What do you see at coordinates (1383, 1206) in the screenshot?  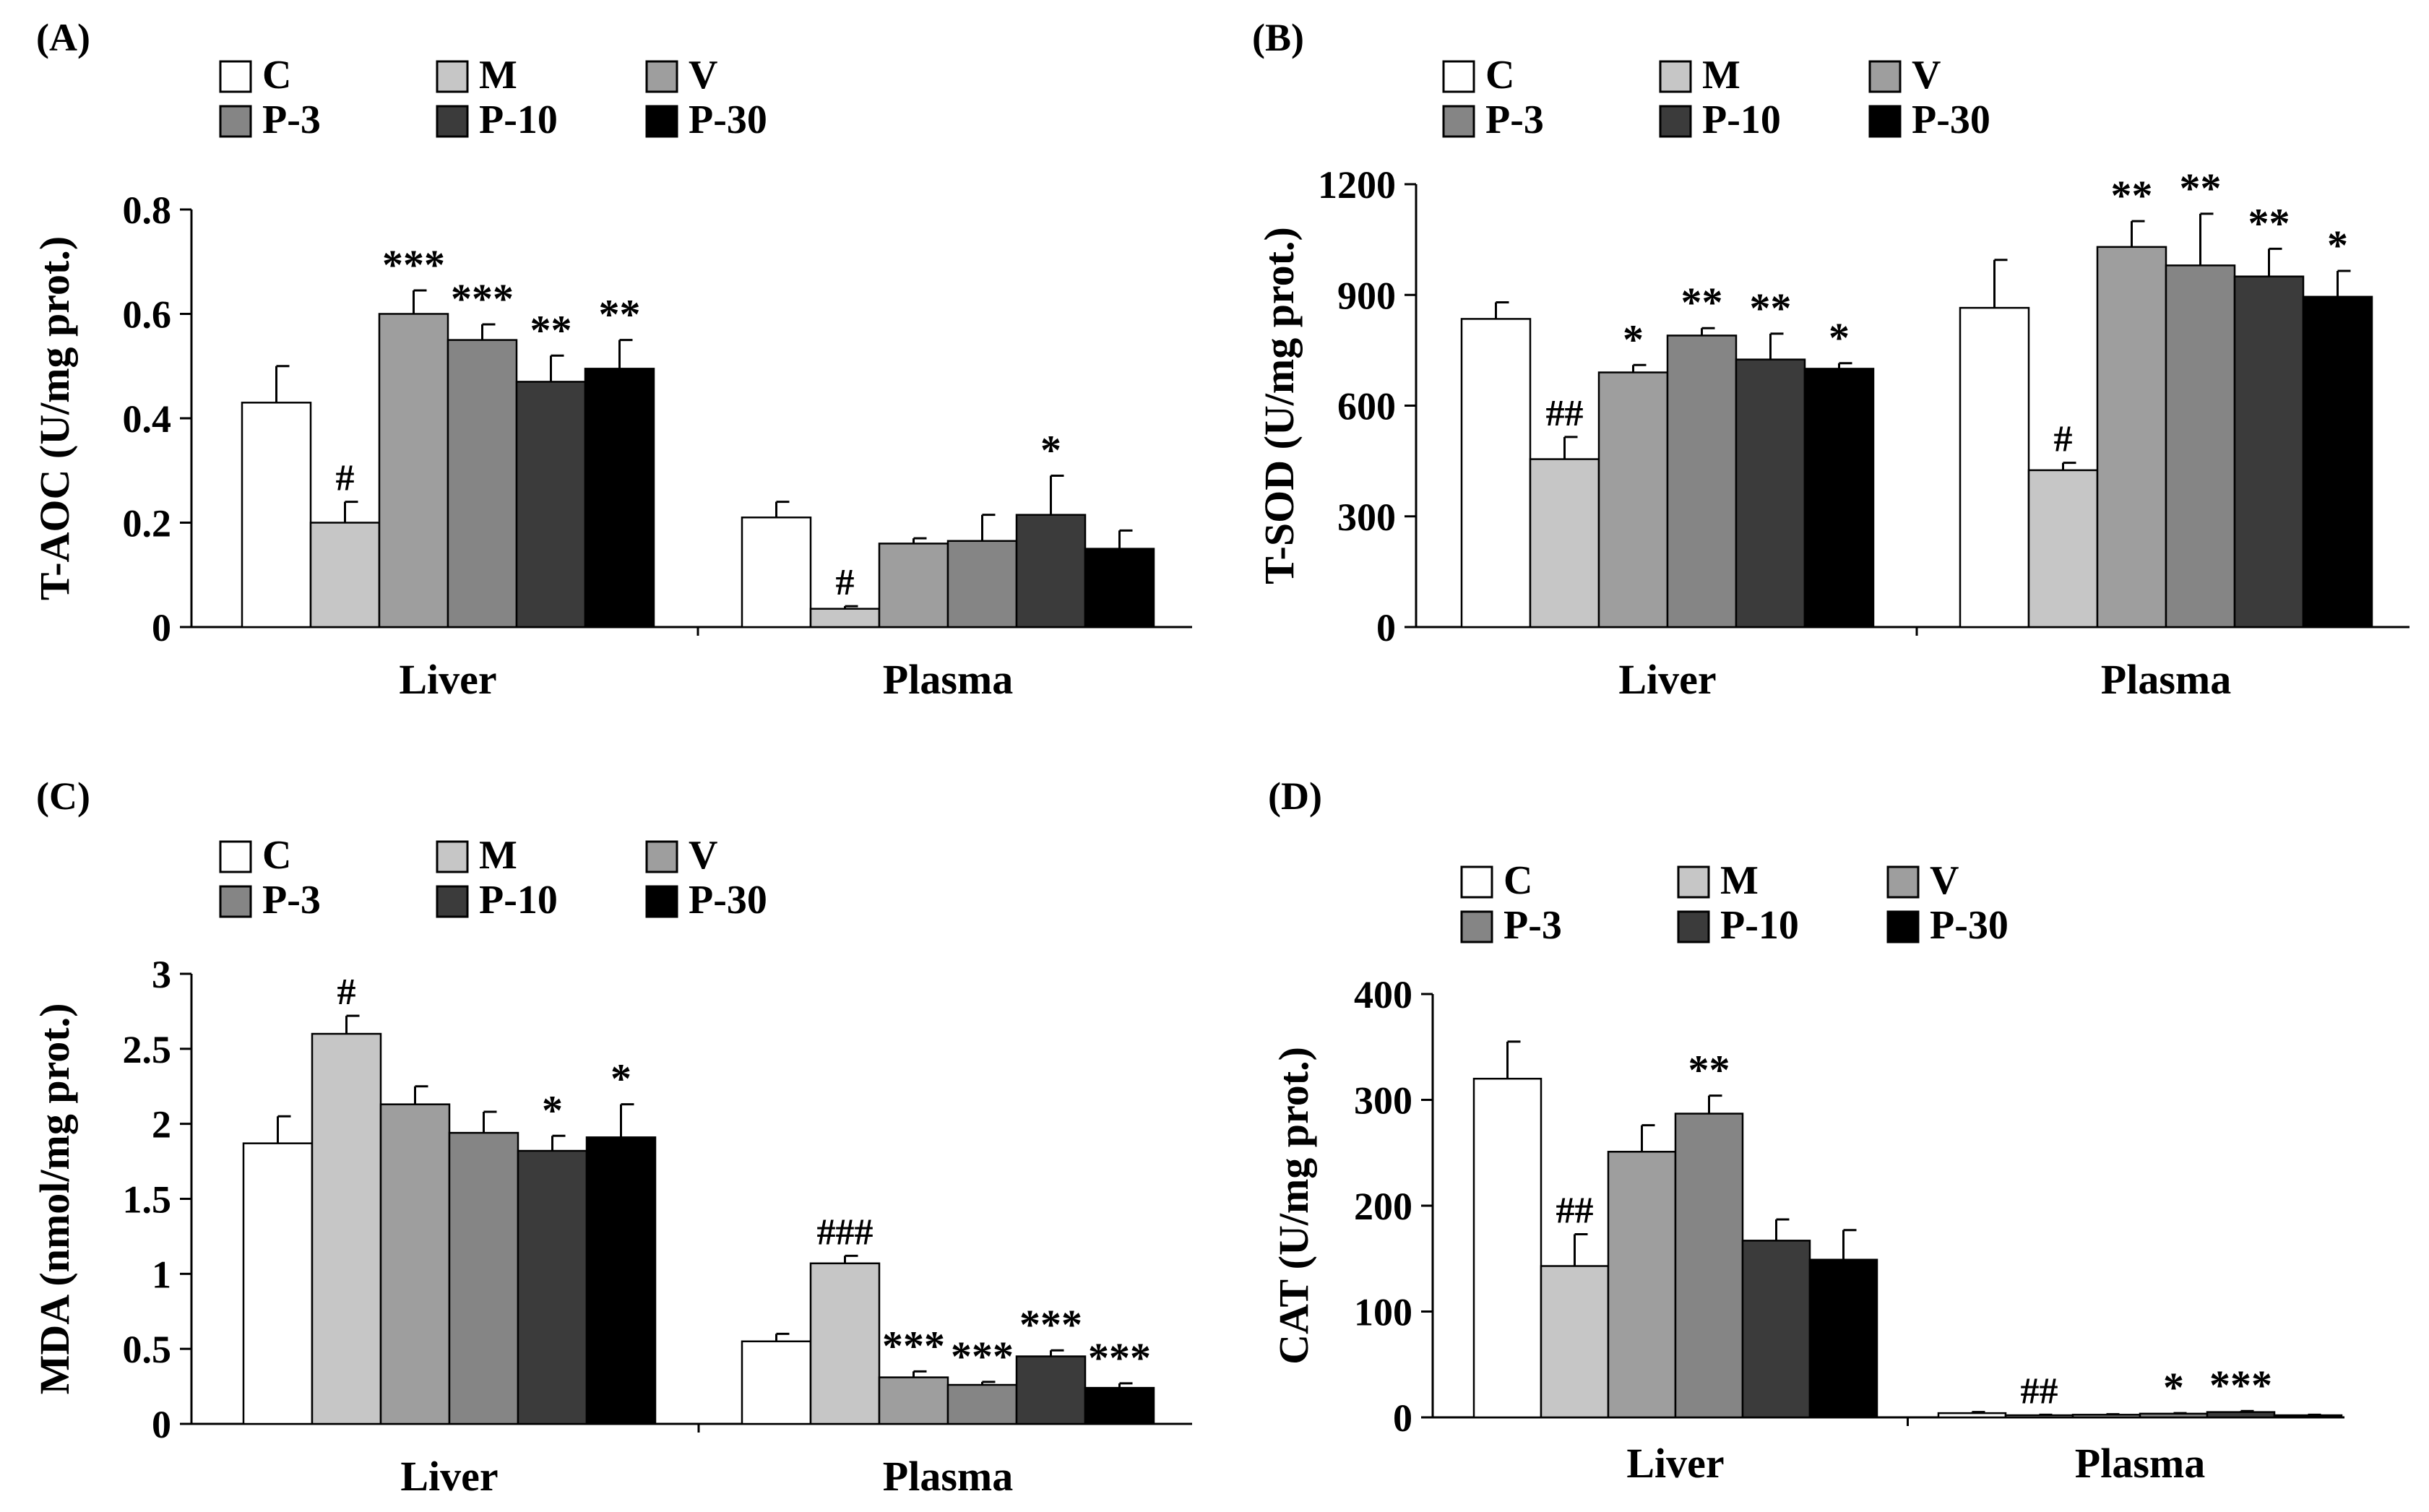 I see `y-tick-label: 200` at bounding box center [1383, 1206].